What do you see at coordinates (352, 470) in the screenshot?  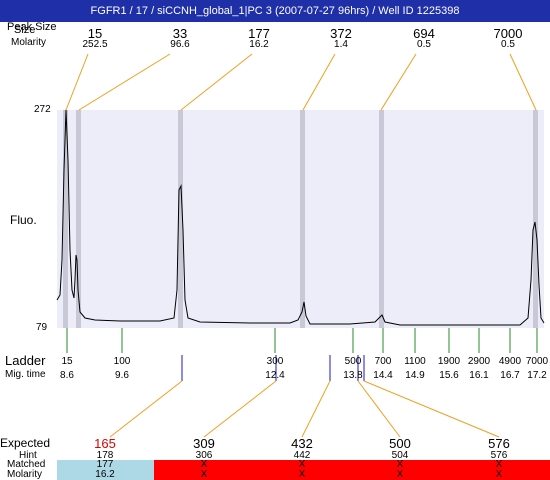 I see `unmatched-cell` at bounding box center [352, 470].